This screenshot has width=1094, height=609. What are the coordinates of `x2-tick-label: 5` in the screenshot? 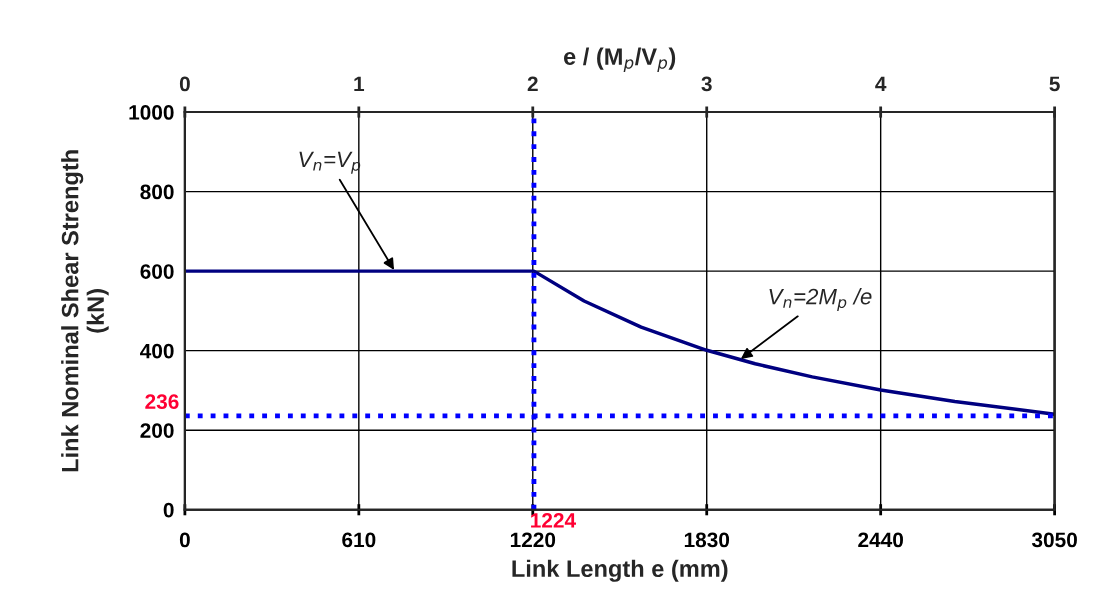 It's located at (1054, 84).